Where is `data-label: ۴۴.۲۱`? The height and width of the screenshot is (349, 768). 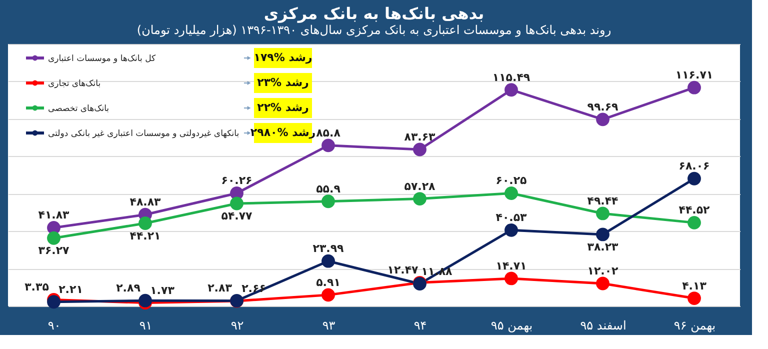
data-label: ۴۴.۲۱ is located at coordinates (145, 235).